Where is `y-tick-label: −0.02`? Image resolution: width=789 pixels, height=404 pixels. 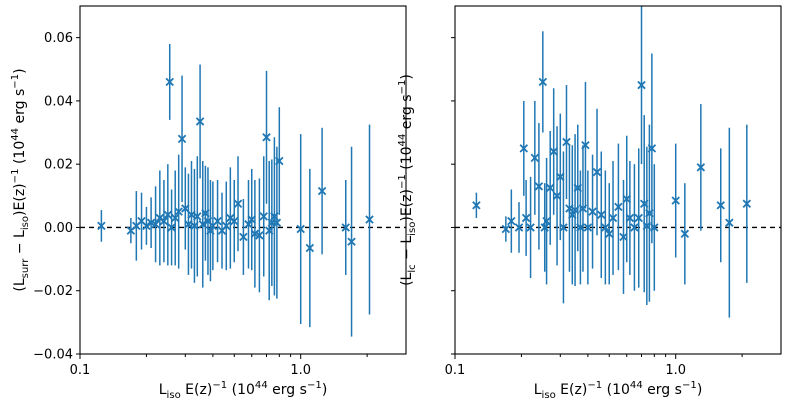 y-tick-label: −0.02 is located at coordinates (53, 291).